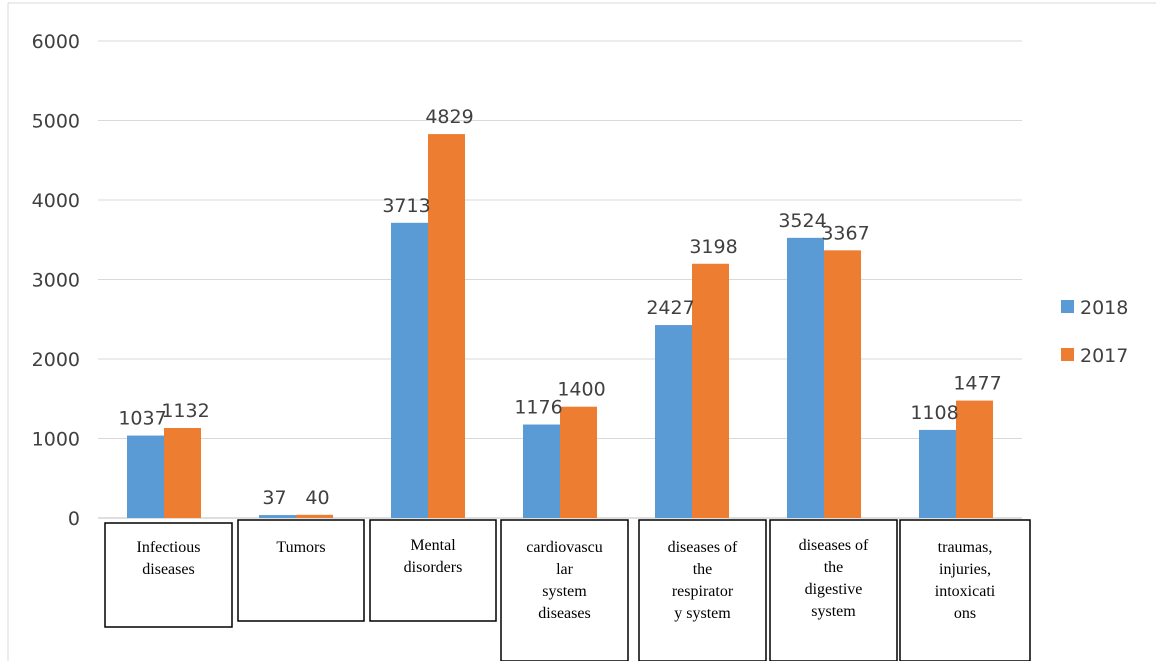 This screenshot has width=1156, height=665. Describe the element at coordinates (56, 42) in the screenshot. I see `y-tick-label: 6000` at that location.